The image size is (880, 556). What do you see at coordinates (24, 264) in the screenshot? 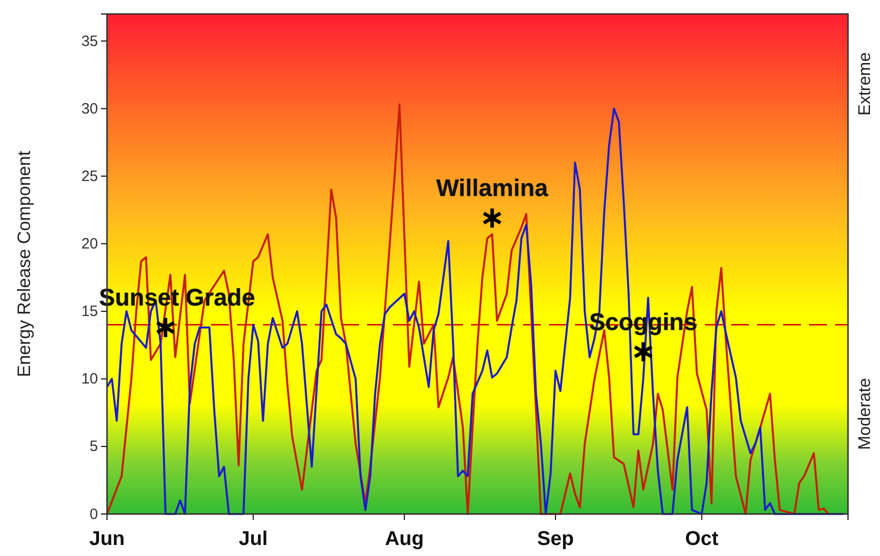
I see `y-axis-title: Energy Release Component` at bounding box center [24, 264].